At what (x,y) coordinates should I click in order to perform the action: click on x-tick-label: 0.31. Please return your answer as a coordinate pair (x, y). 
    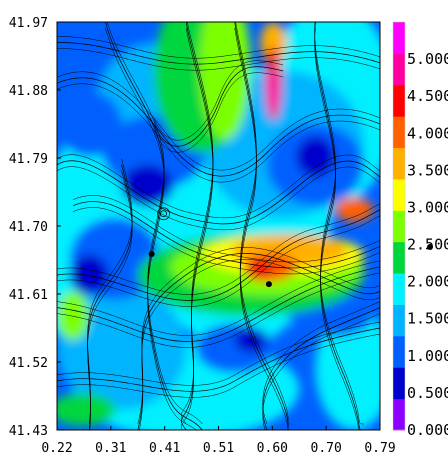
    Looking at the image, I should click on (110, 448).